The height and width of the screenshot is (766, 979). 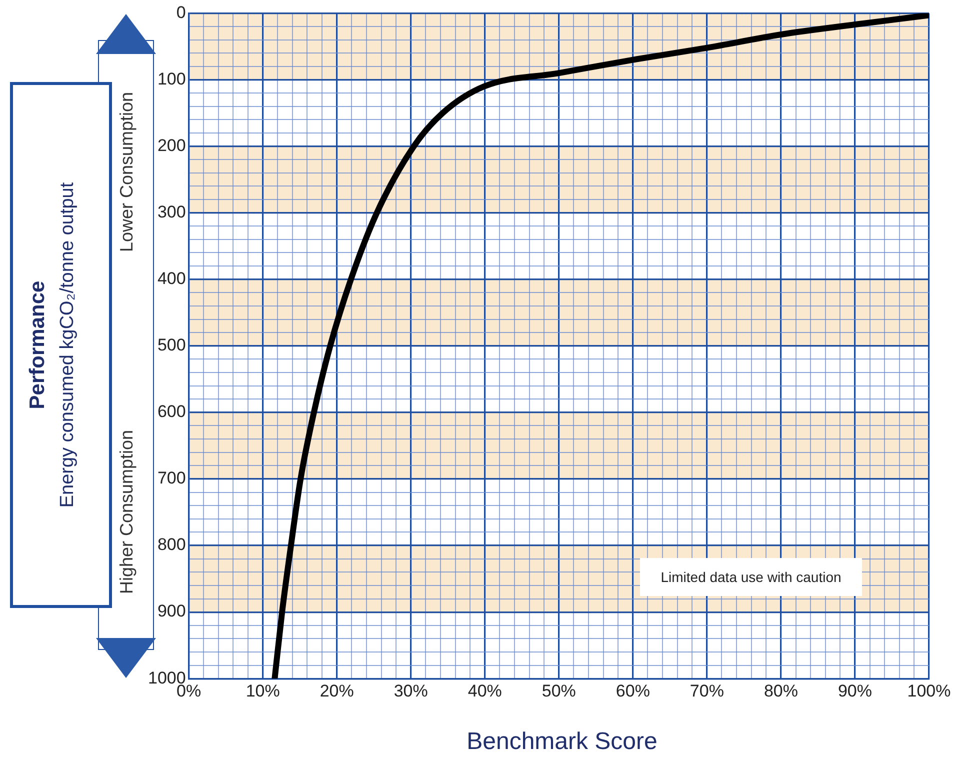 What do you see at coordinates (337, 690) in the screenshot?
I see `x-tick-label: 20%` at bounding box center [337, 690].